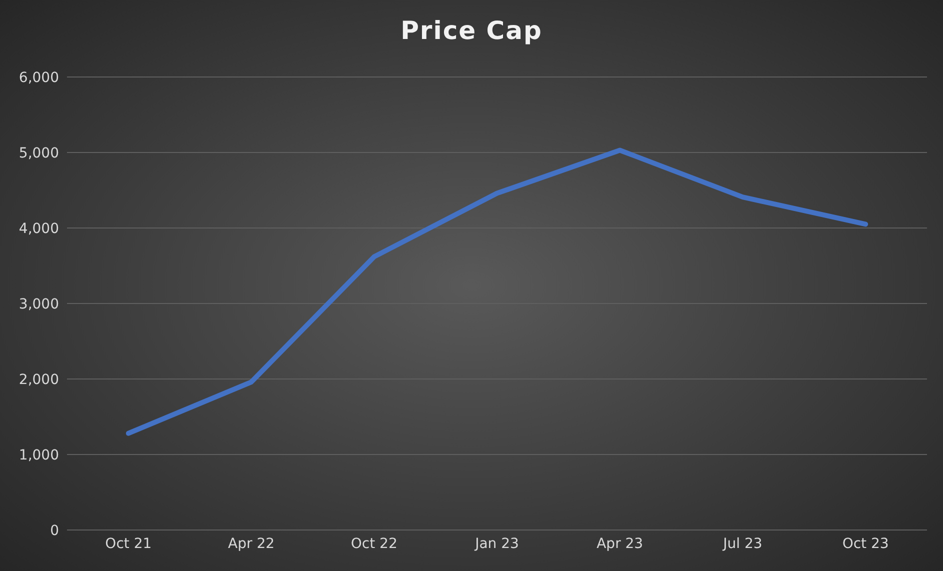 The height and width of the screenshot is (571, 943). What do you see at coordinates (374, 544) in the screenshot?
I see `x-tick-label: Oct 22` at bounding box center [374, 544].